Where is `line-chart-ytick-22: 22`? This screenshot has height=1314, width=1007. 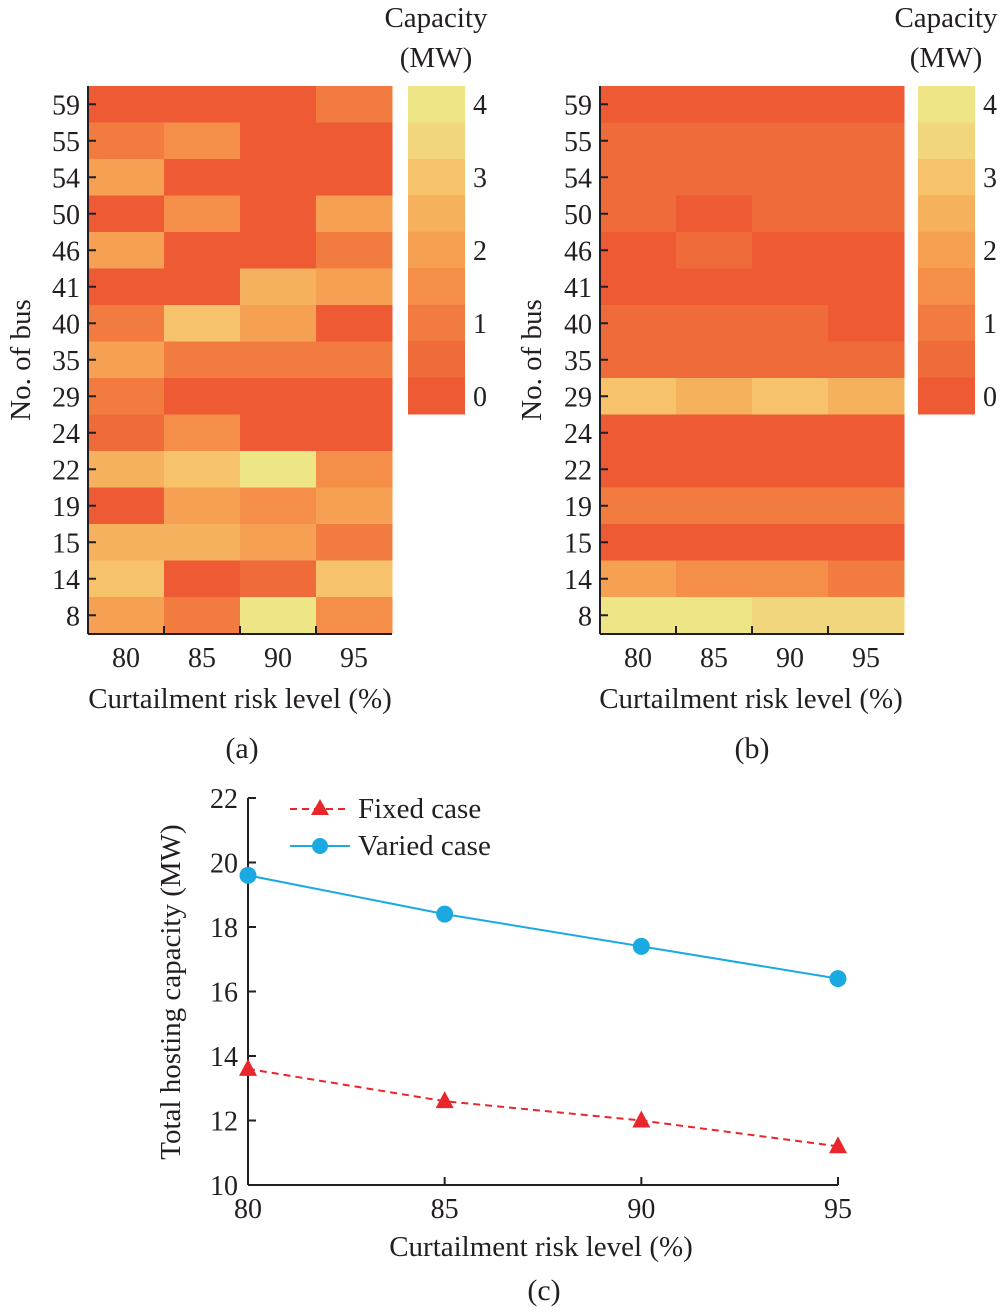 line-chart-ytick-22: 22 is located at coordinates (224, 799).